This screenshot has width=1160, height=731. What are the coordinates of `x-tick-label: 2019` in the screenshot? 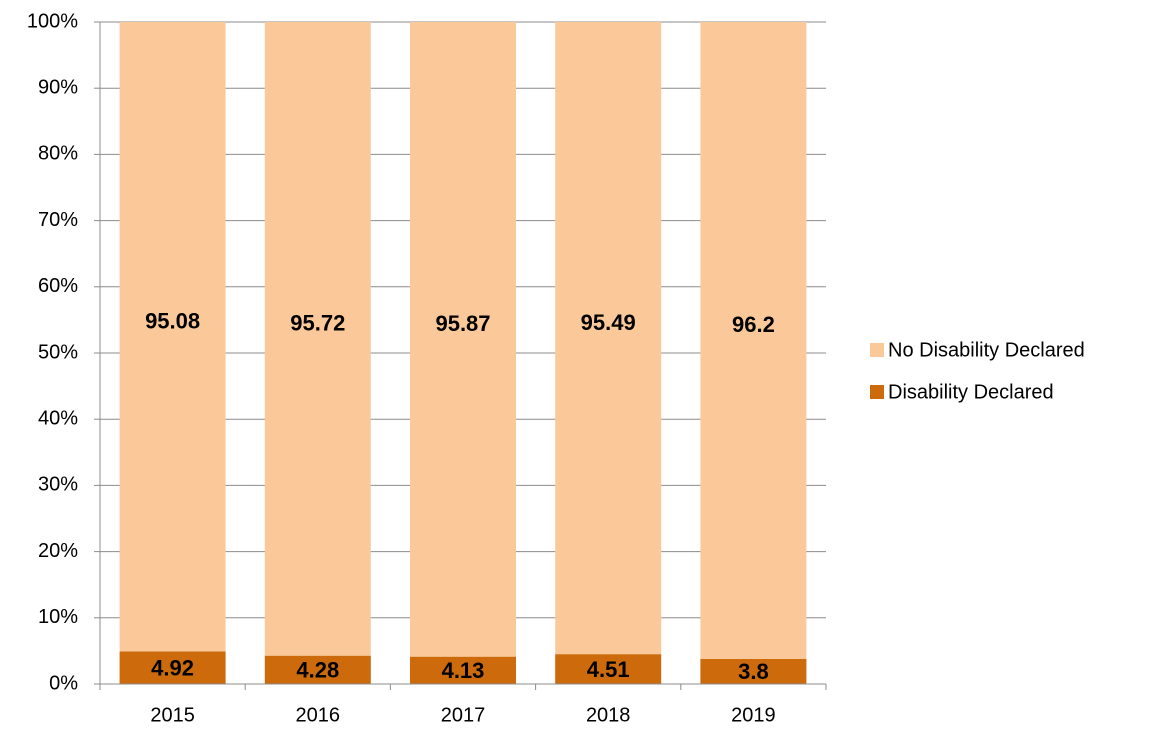 It's located at (753, 715).